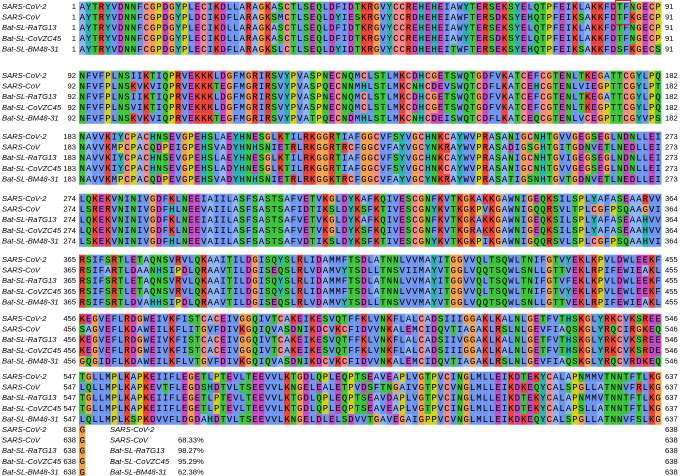 This screenshot has width=680, height=476. I want to click on end-position: 91, so click(669, 48).